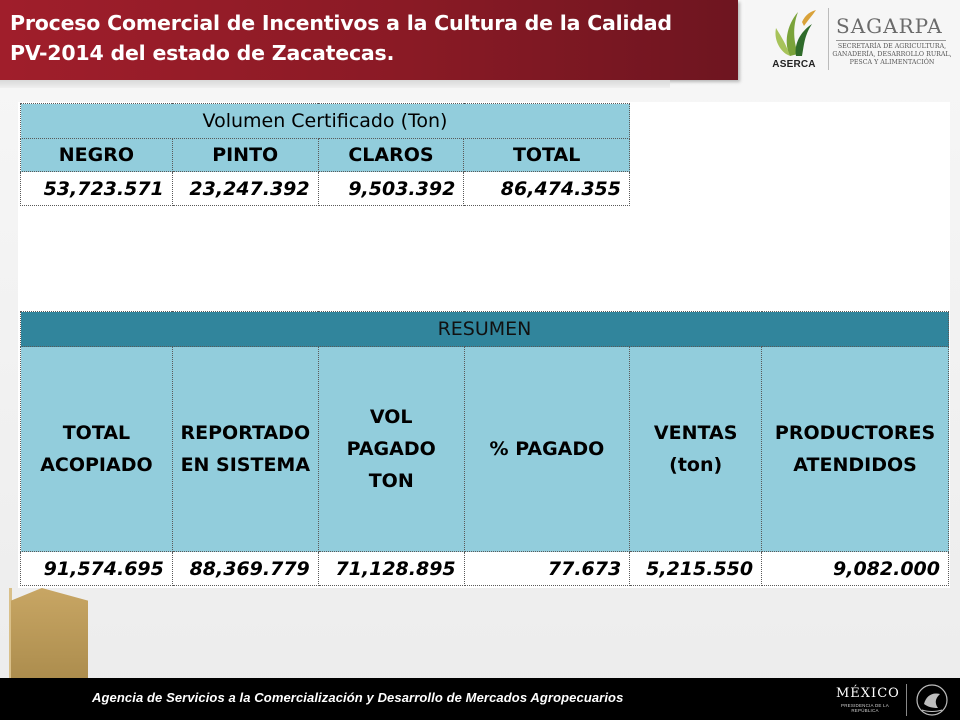 The height and width of the screenshot is (720, 960). What do you see at coordinates (325, 121) in the screenshot?
I see `volumen-table-title: Volumen Certificado (Ton)` at bounding box center [325, 121].